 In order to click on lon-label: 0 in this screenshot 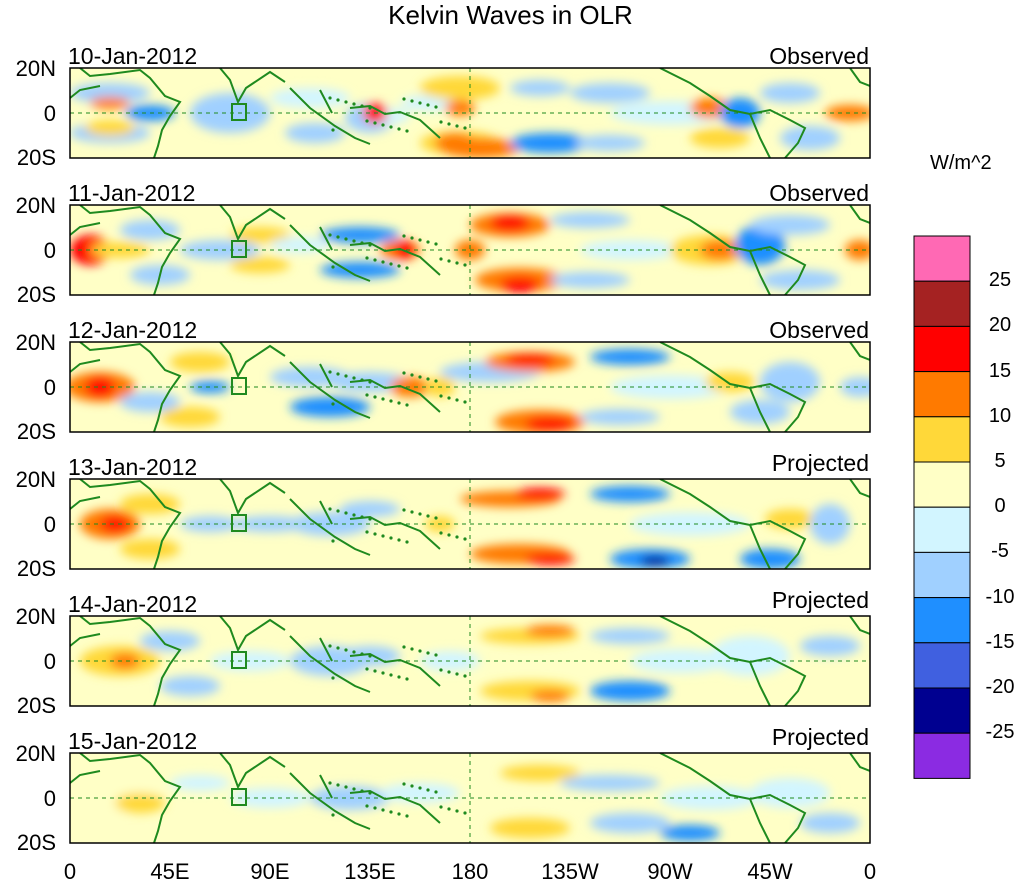, I will do `click(70, 871)`.